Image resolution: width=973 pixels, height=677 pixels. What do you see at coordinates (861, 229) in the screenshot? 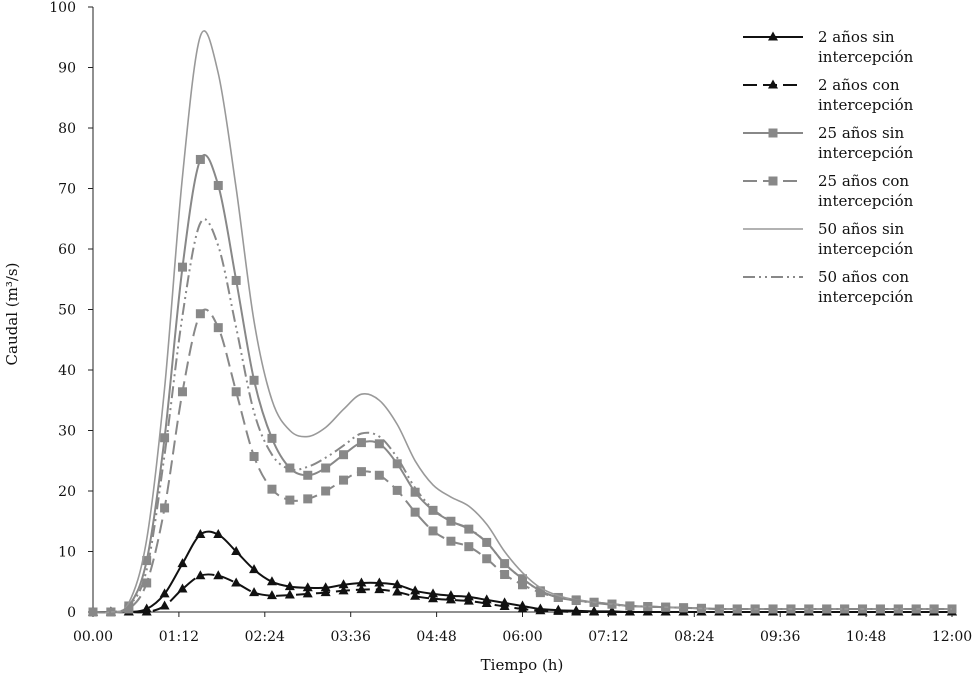
I see `legend-label-line1: 50 años sin` at bounding box center [861, 229].